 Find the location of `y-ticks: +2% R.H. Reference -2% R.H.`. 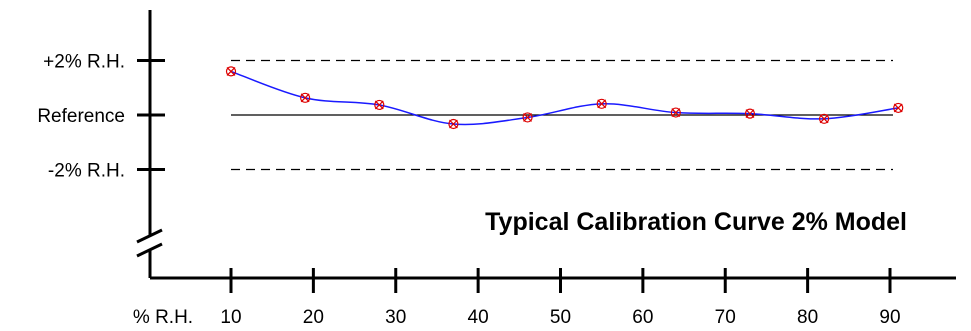

y-ticks: +2% R.H. Reference -2% R.H. is located at coordinates (101, 117).